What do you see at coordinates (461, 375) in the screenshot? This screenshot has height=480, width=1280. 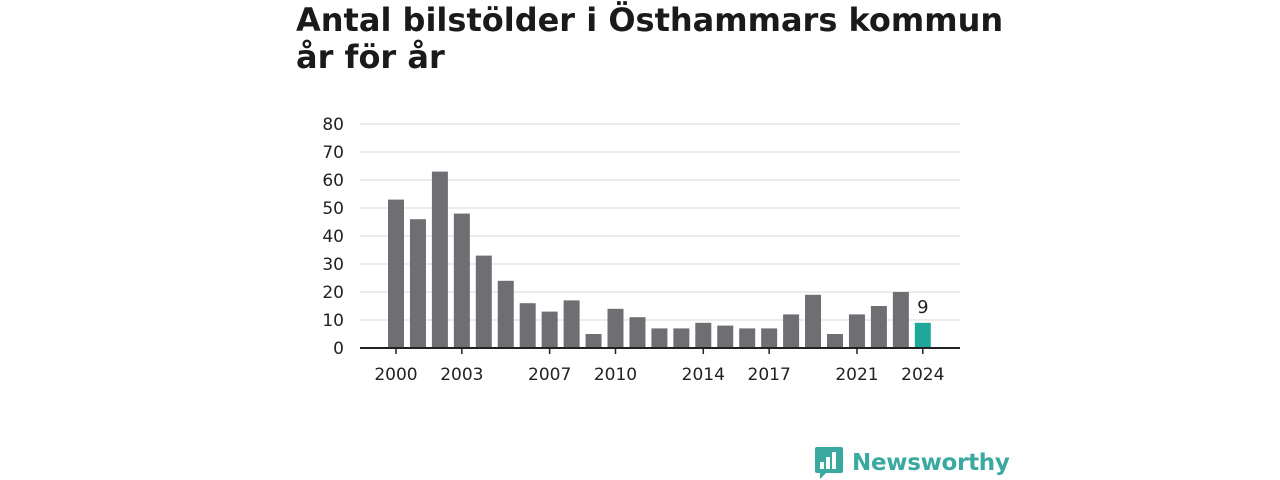 I see `x-tick-label: 2003` at bounding box center [461, 375].